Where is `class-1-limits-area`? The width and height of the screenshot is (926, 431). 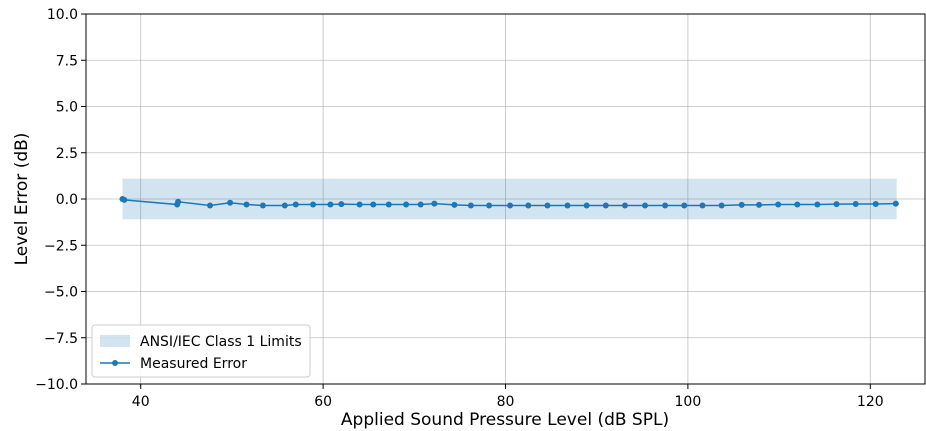
class-1-limits-area is located at coordinates (509, 199).